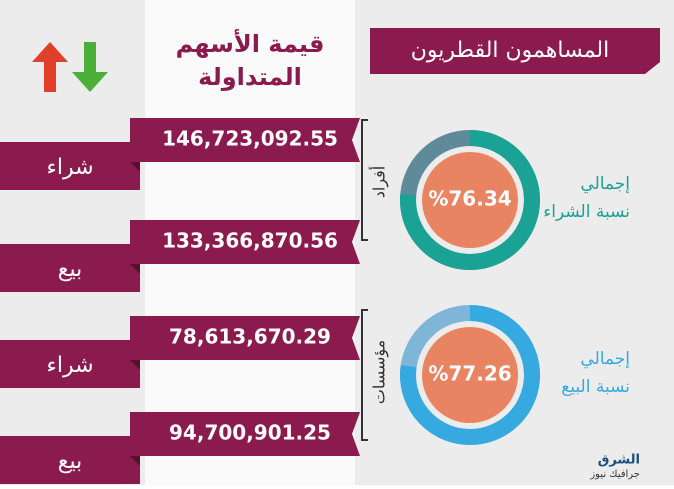  Describe the element at coordinates (510, 50) in the screenshot. I see `banner-text: المساهمون القطريون` at that location.